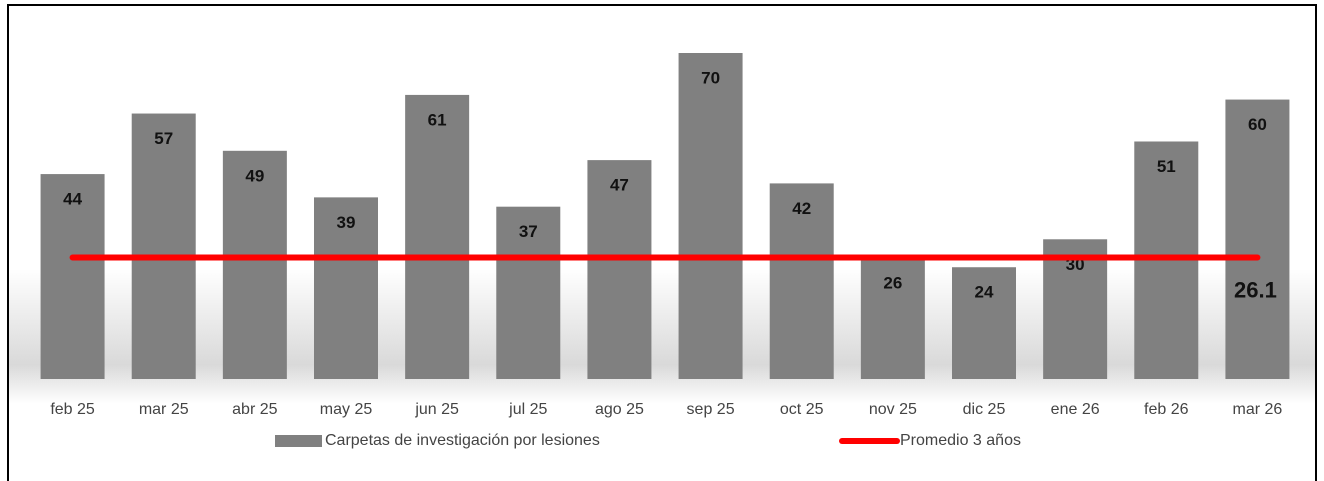 The width and height of the screenshot is (1324, 481). I want to click on x-tick-label: ago 25, so click(619, 409).